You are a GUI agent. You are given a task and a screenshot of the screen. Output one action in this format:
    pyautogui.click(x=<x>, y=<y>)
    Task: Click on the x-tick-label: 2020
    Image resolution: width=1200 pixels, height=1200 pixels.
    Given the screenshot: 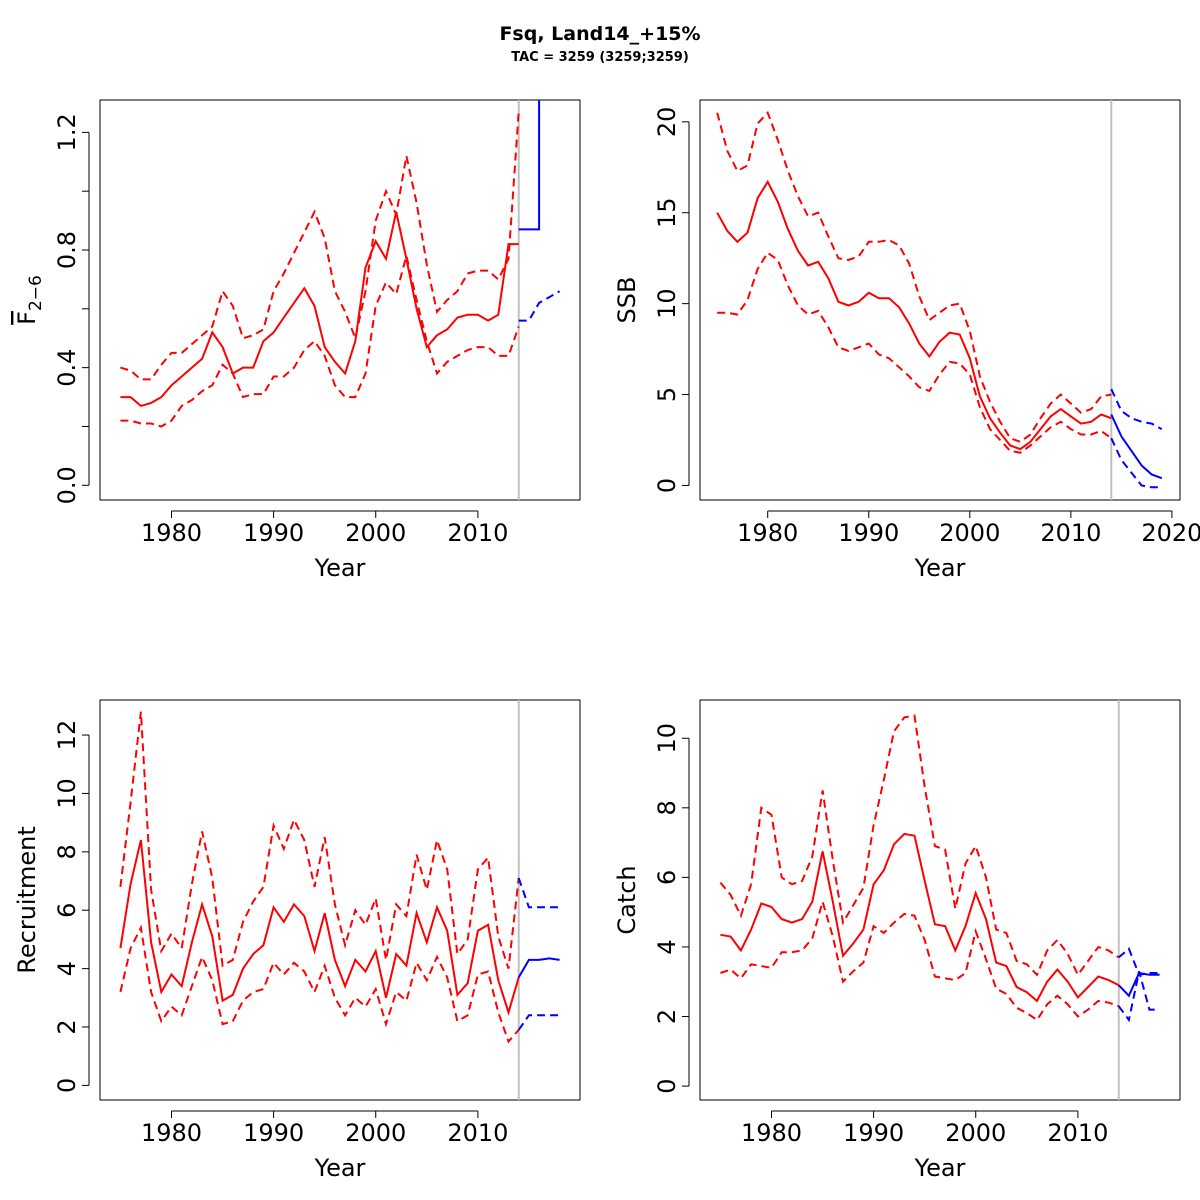 What is the action you would take?
    pyautogui.click(x=1170, y=533)
    